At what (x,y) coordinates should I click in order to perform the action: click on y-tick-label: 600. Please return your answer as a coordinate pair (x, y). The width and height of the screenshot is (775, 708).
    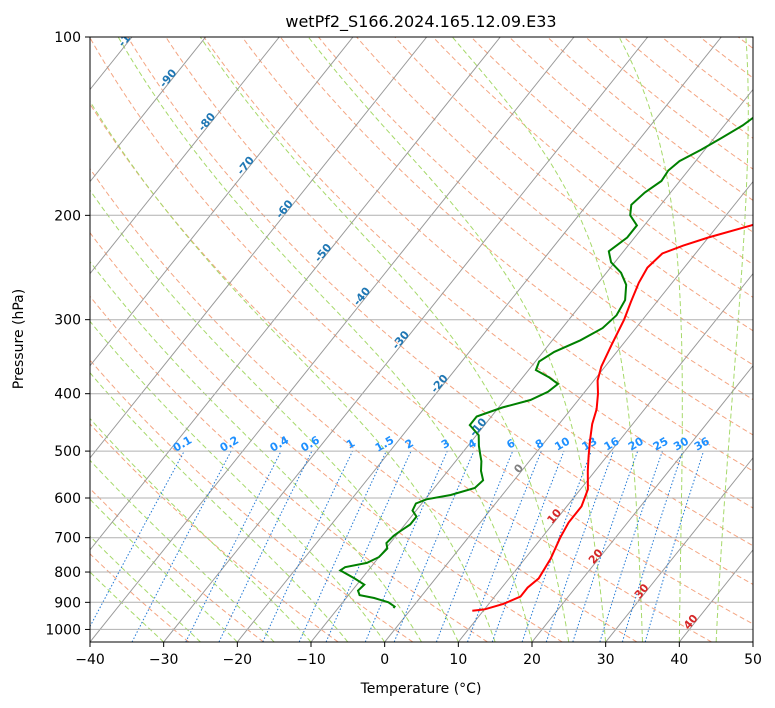
    Looking at the image, I should click on (67, 499).